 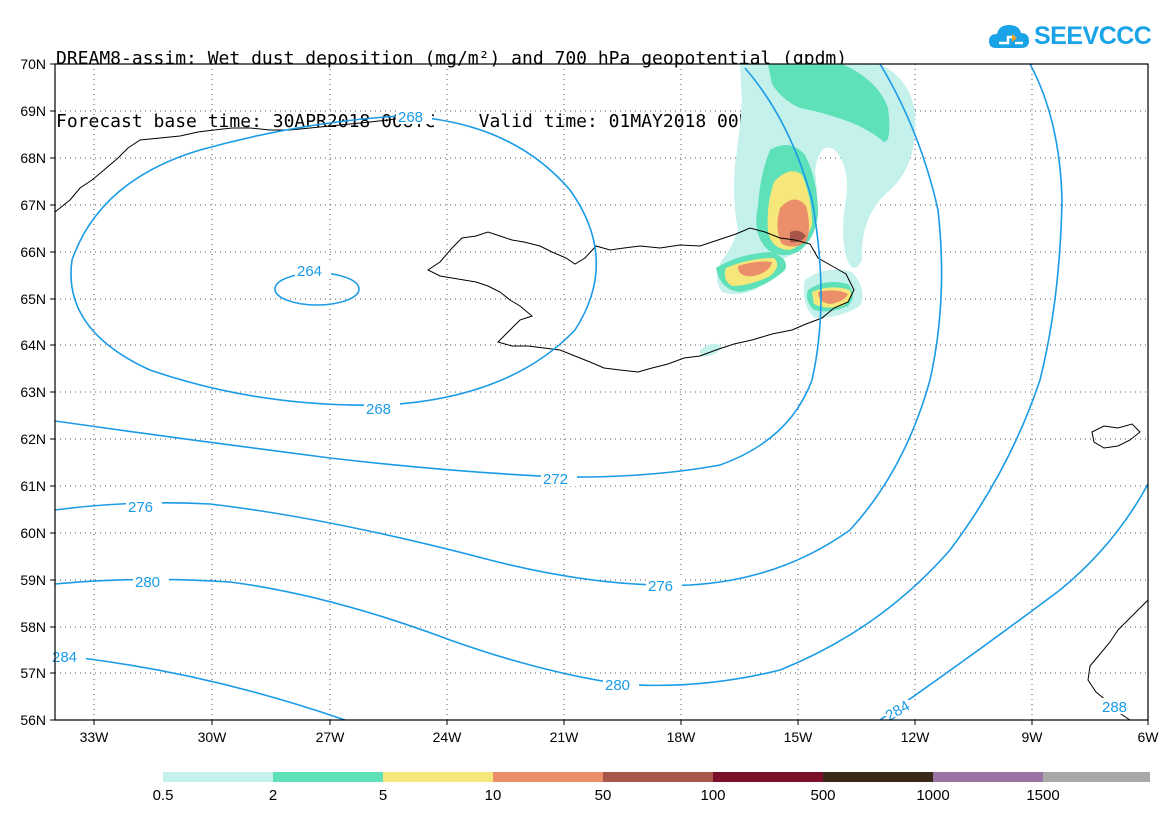 What do you see at coordinates (682, 737) in the screenshot?
I see `lon-label: 18W` at bounding box center [682, 737].